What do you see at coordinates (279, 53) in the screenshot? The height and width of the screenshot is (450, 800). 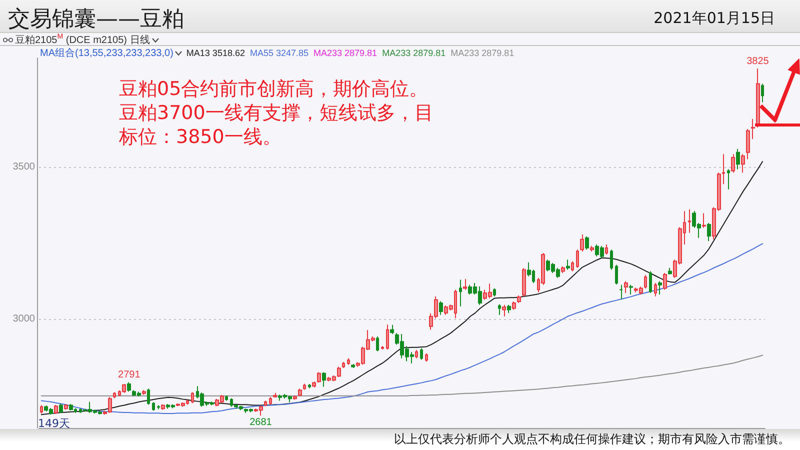 I see `text: MA55 3247.85` at bounding box center [279, 53].